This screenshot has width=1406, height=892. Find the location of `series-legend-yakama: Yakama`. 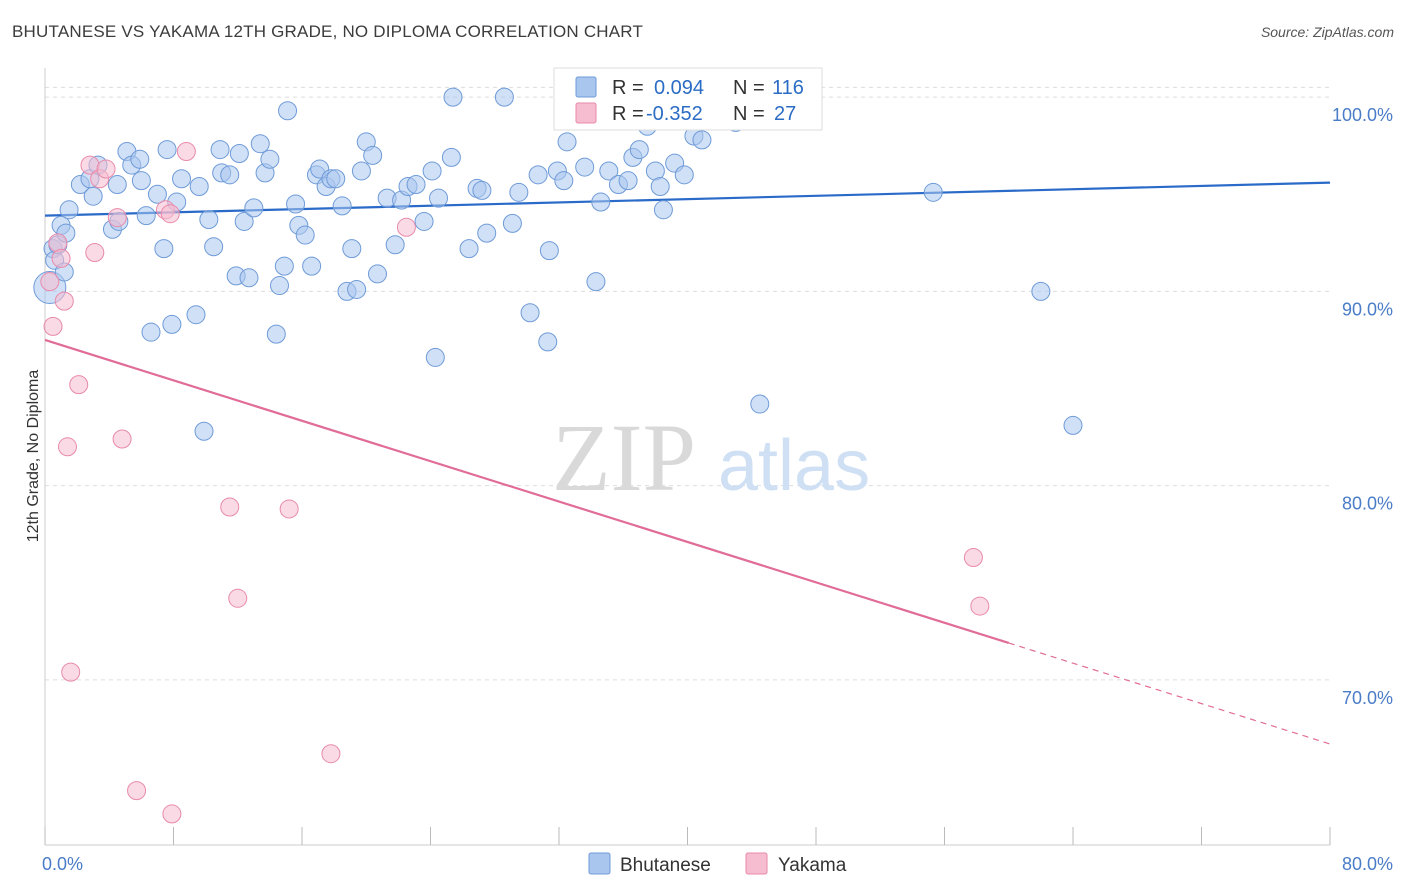

series-legend-yakama: Yakama is located at coordinates (812, 865).